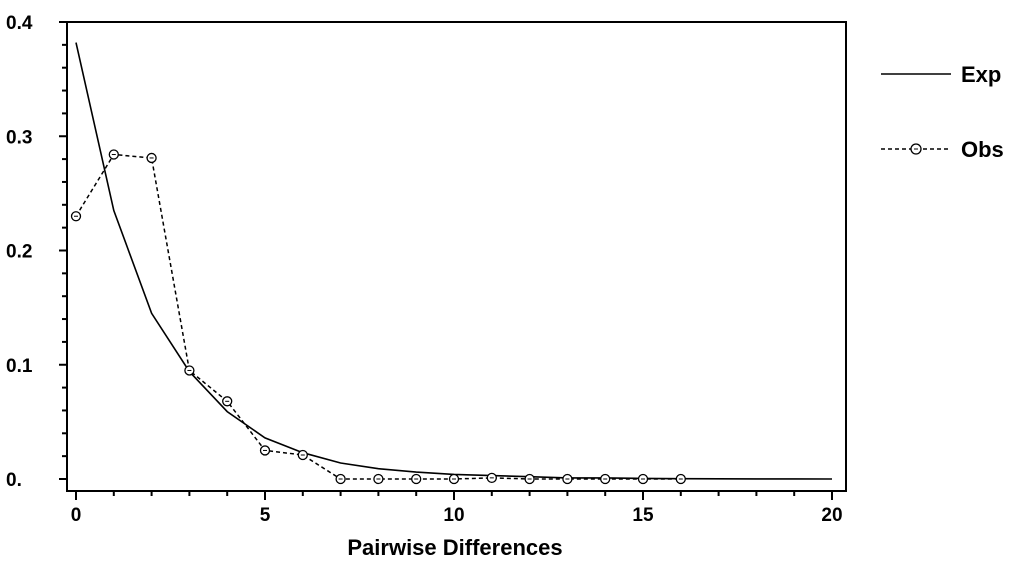  What do you see at coordinates (831, 515) in the screenshot?
I see `x-tick-label: 20` at bounding box center [831, 515].